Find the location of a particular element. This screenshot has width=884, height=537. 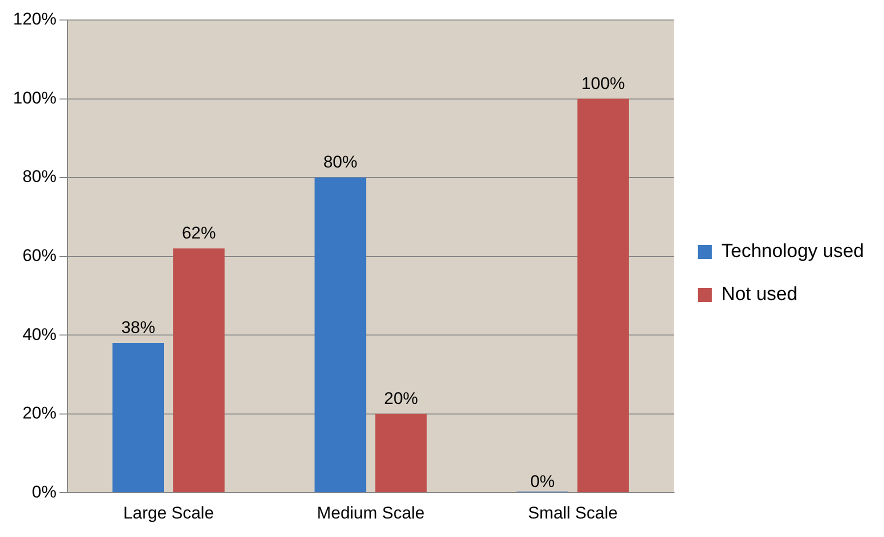

data-label: 20% is located at coordinates (401, 398).